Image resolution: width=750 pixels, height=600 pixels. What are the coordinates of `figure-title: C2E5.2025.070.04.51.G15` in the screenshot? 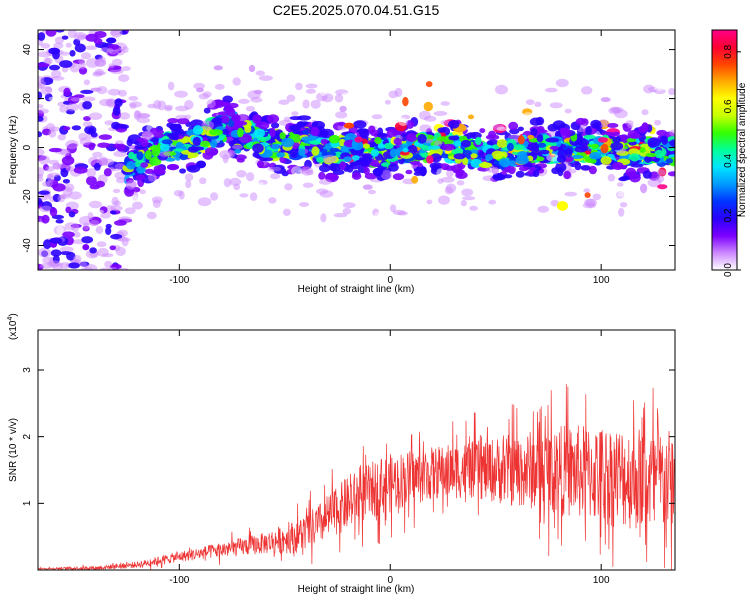 It's located at (356, 10).